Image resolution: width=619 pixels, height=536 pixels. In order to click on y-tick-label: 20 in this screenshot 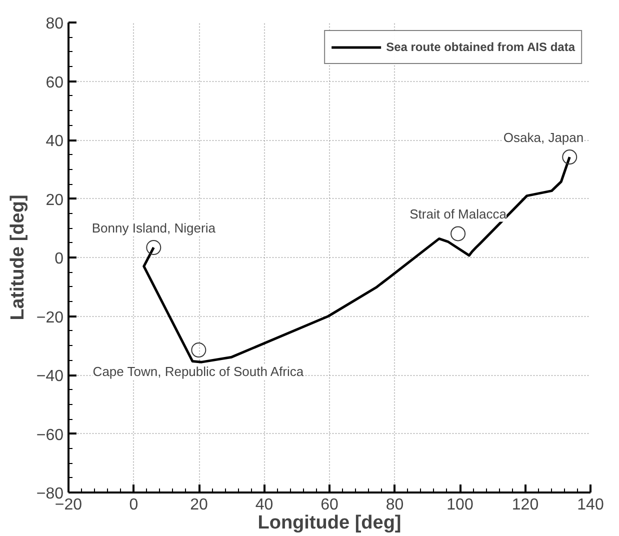, I will do `click(55, 200)`.